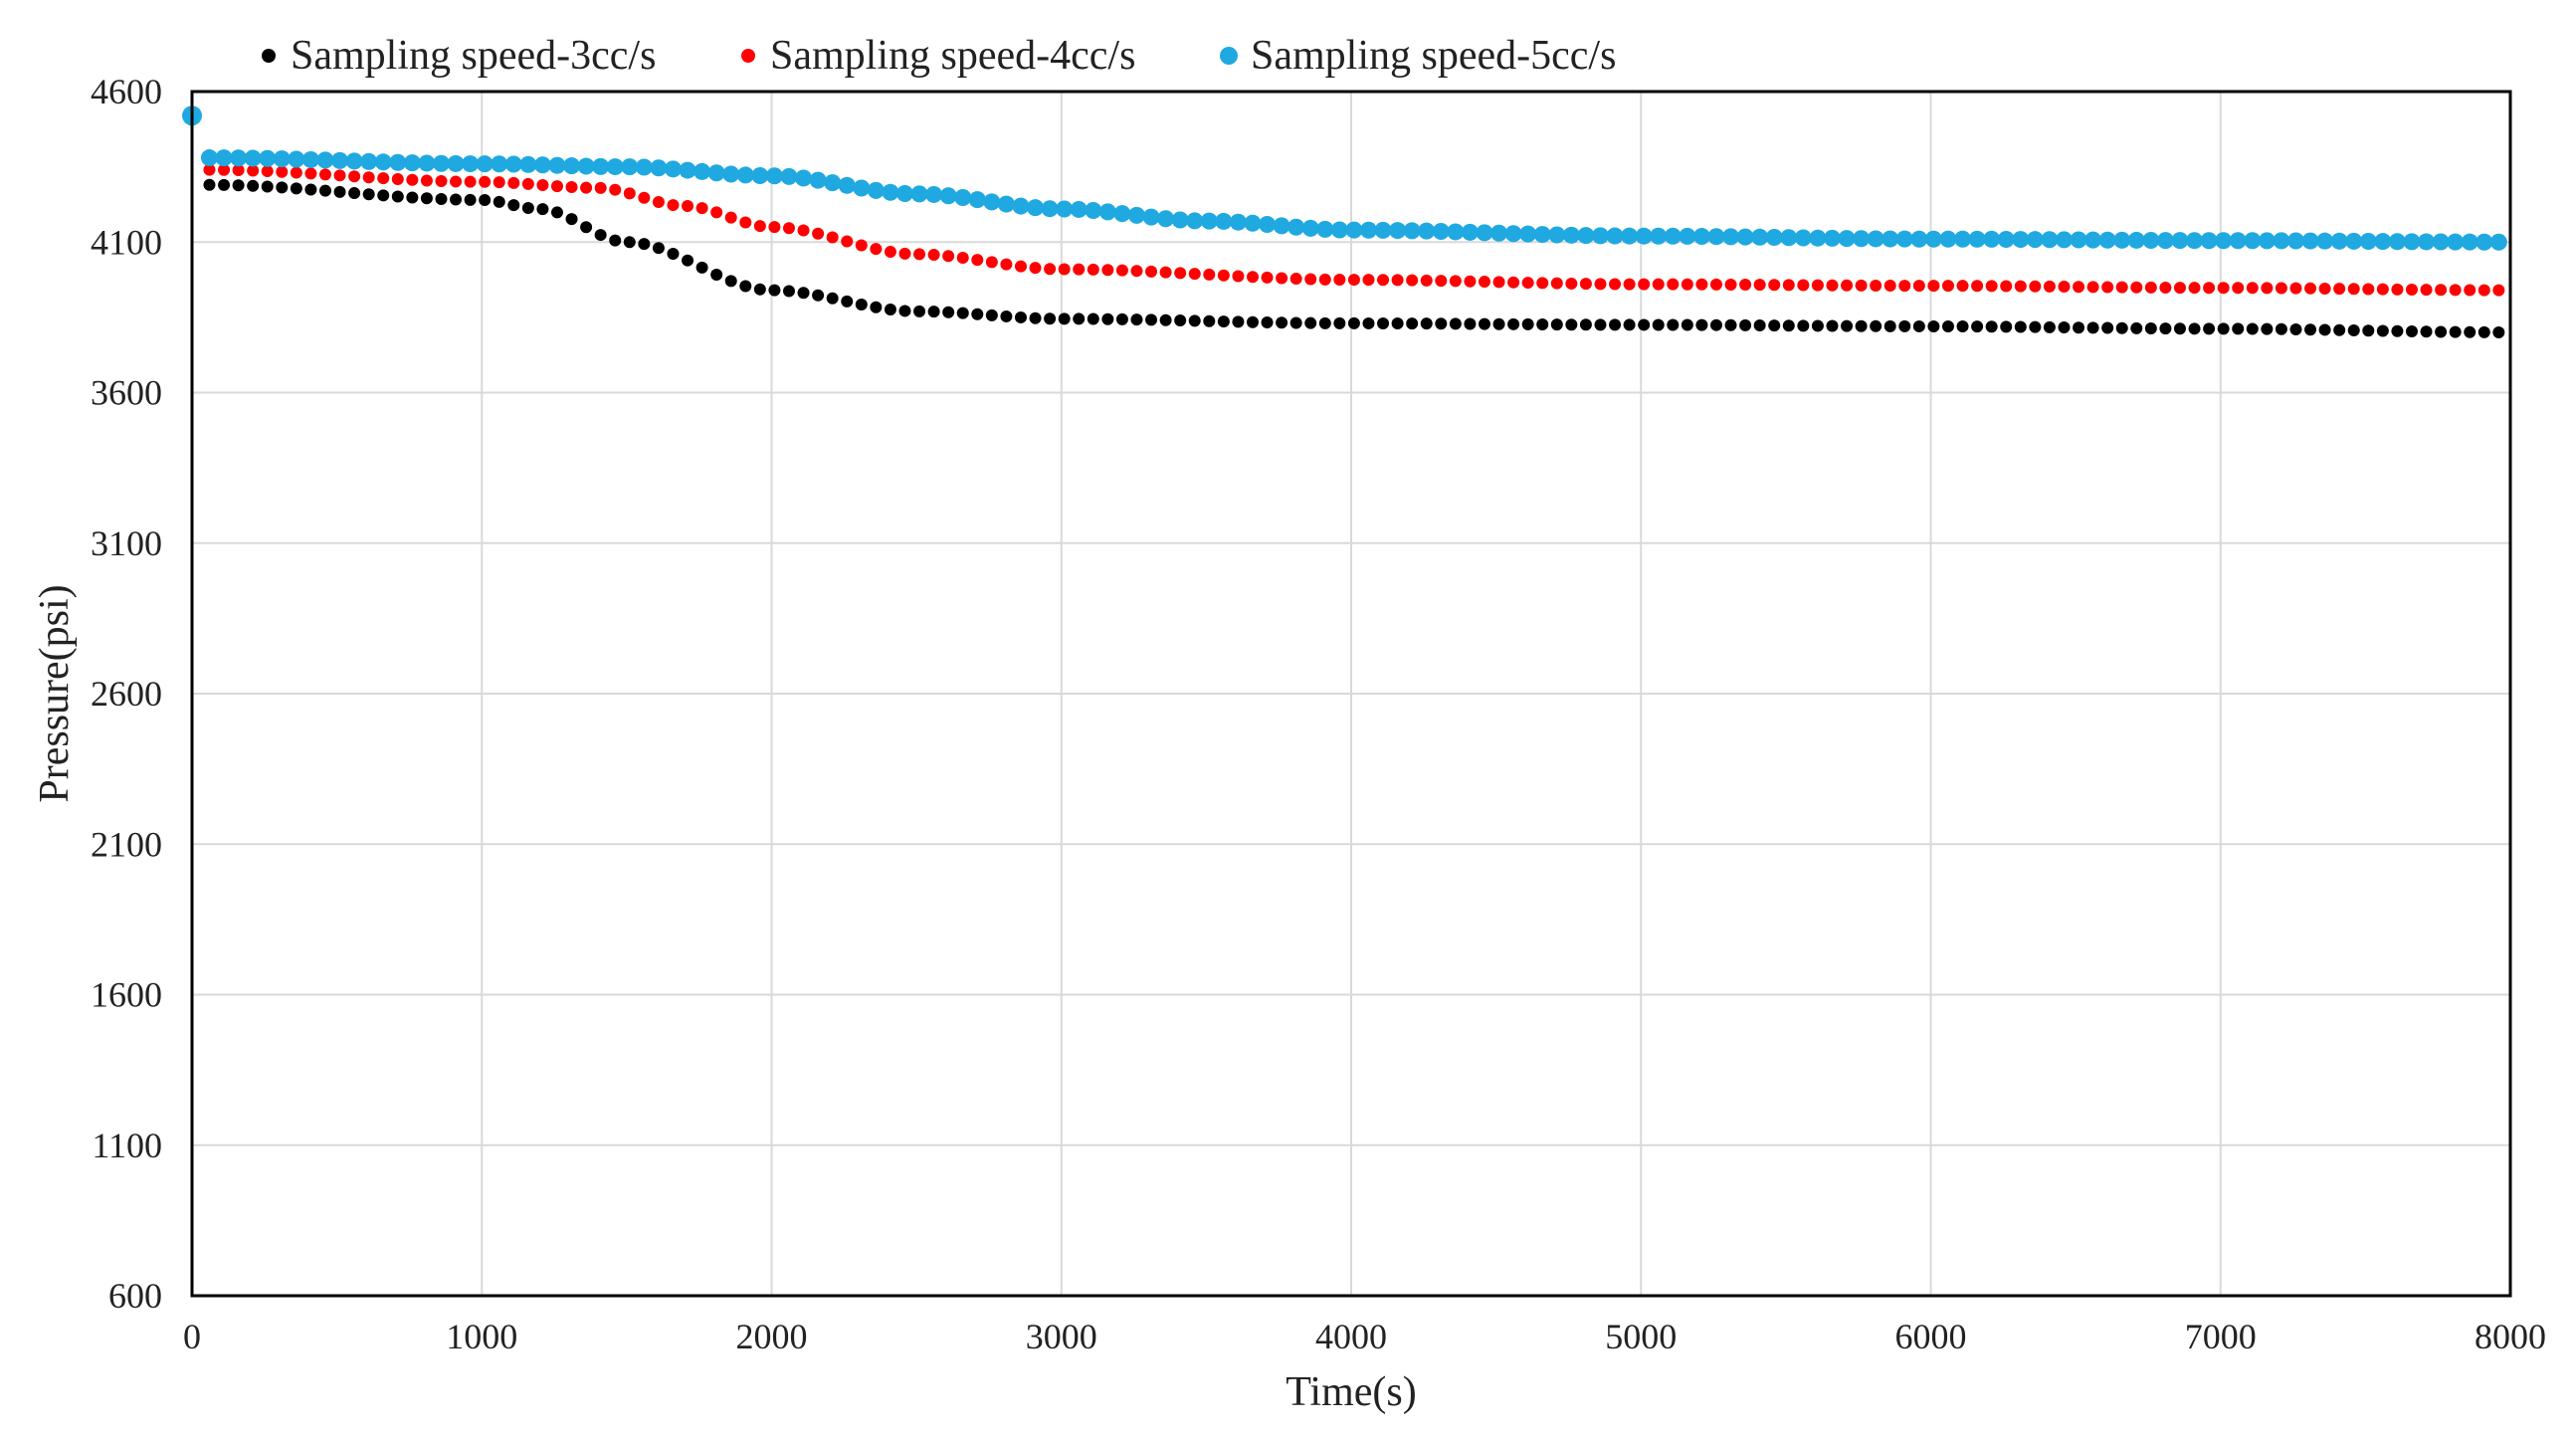 This screenshot has width=2576, height=1443. I want to click on y-tick-label: 600, so click(135, 1296).